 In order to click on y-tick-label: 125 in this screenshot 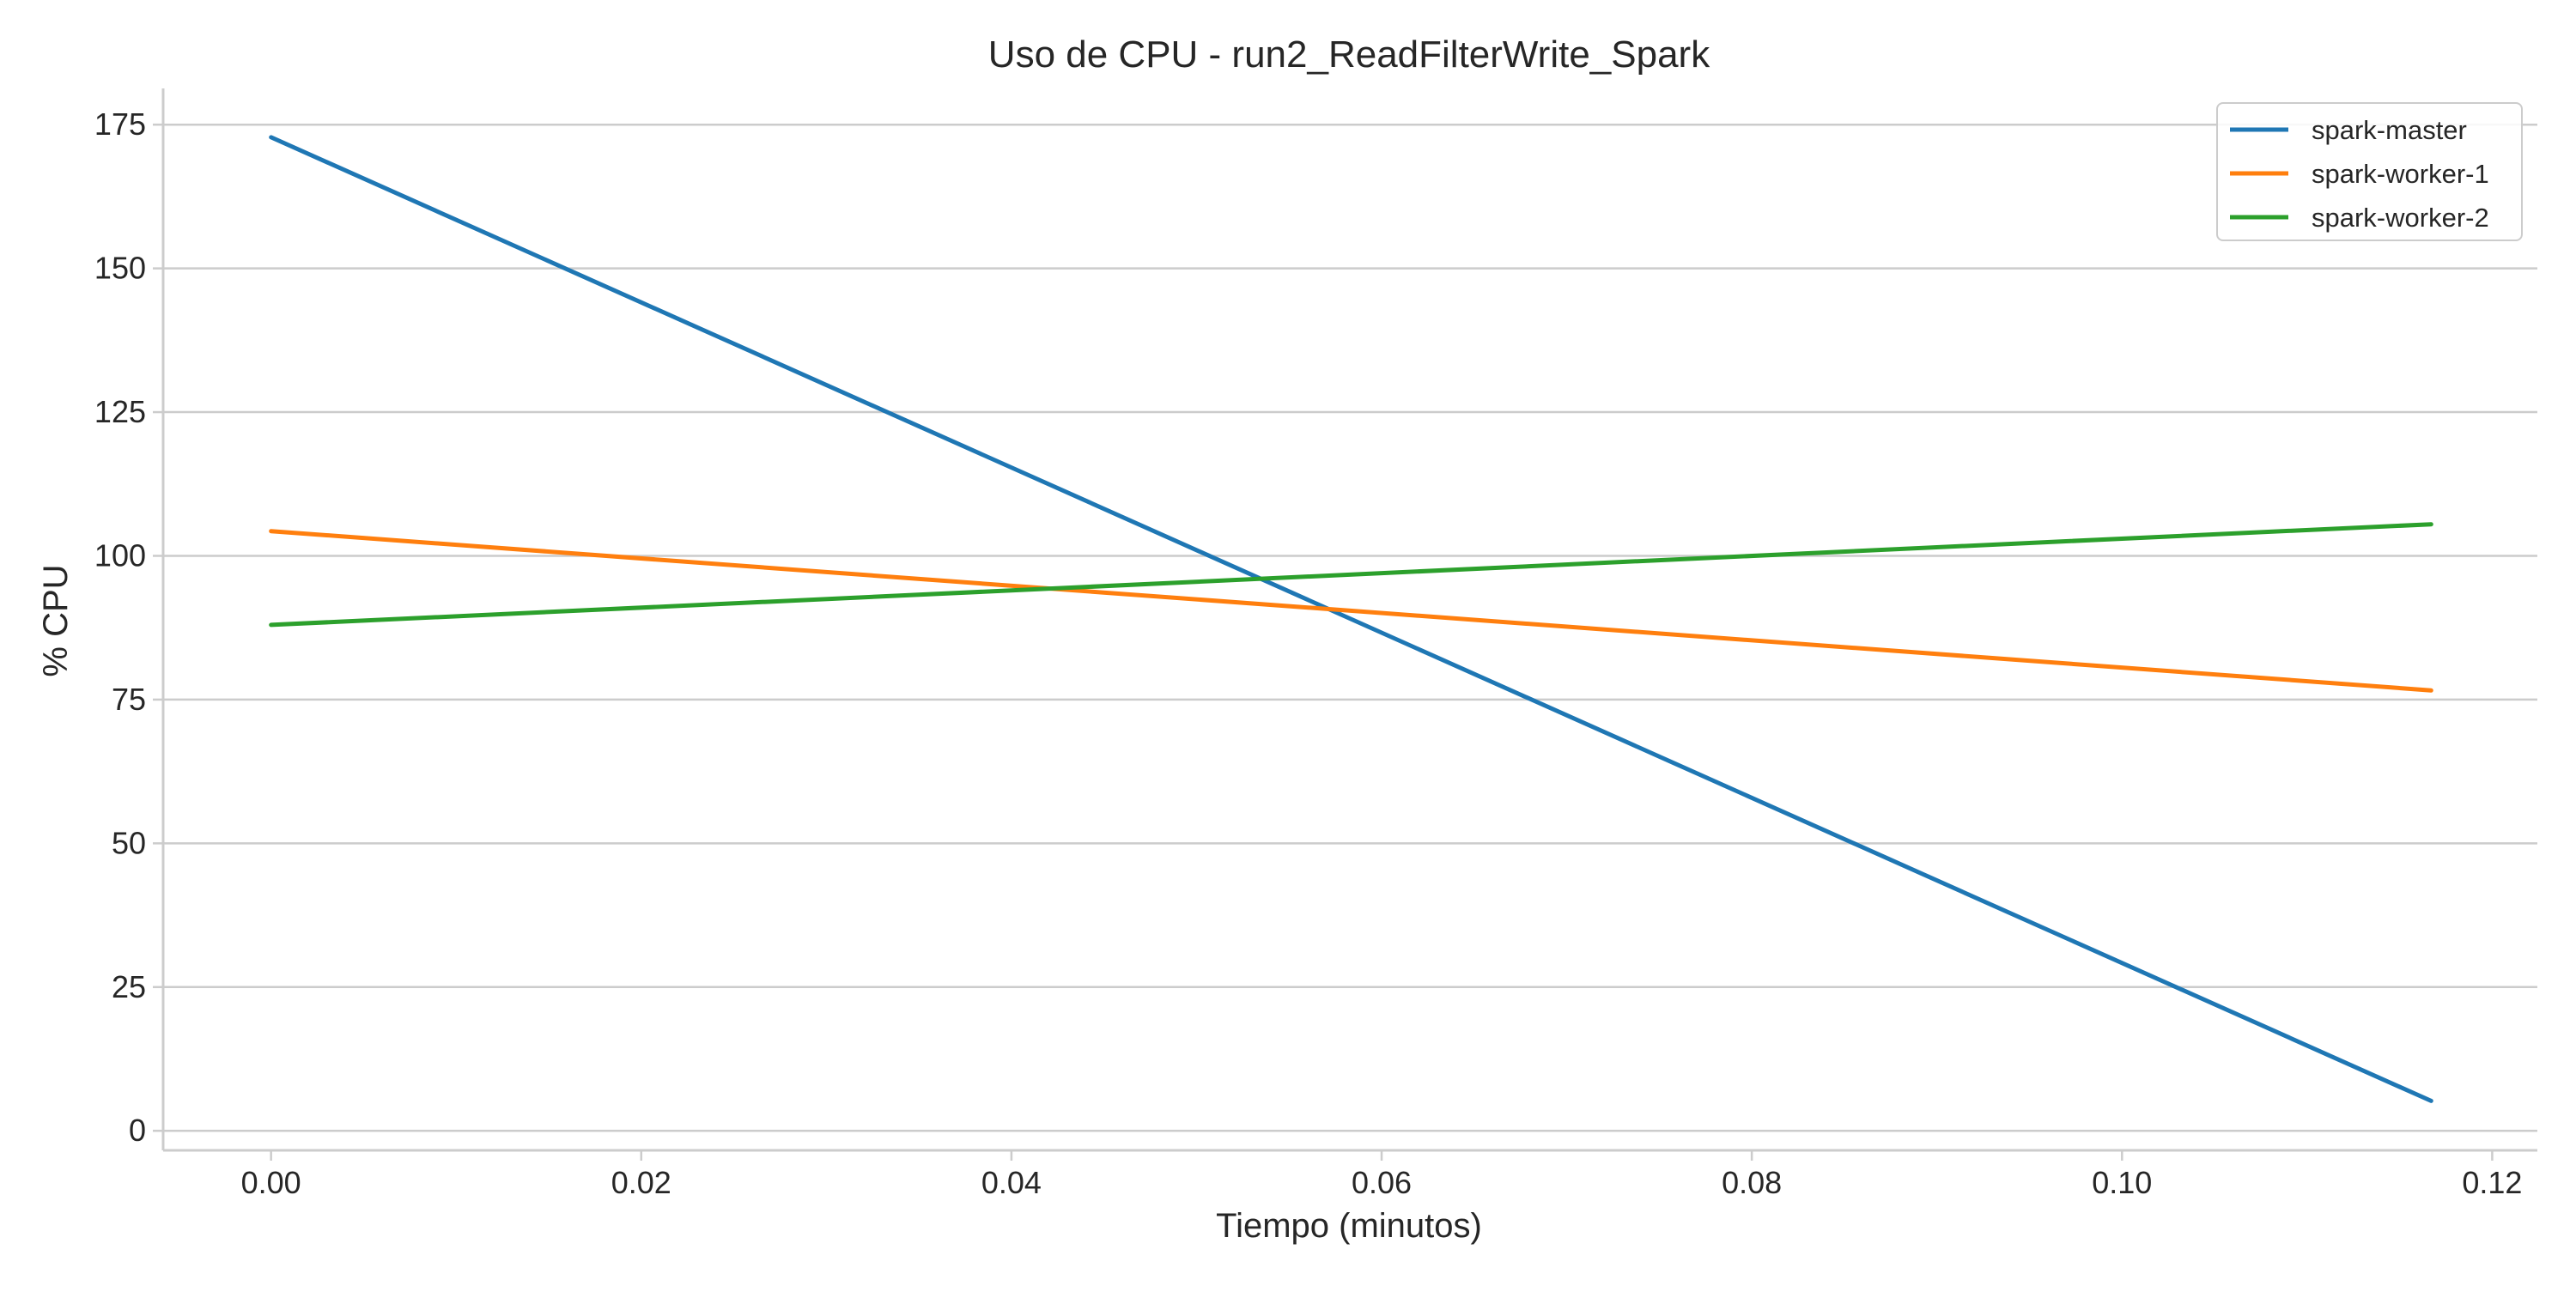, I will do `click(120, 411)`.